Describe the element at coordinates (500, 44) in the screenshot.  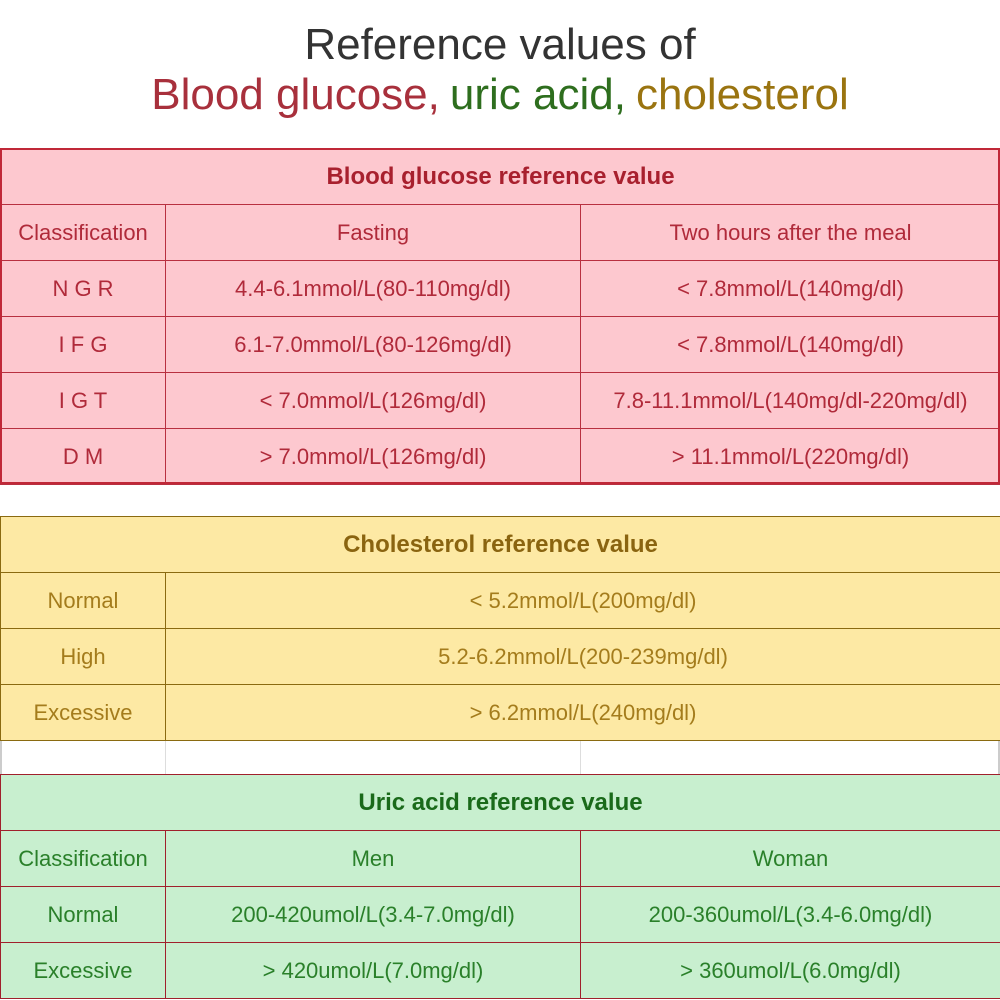
I see `title: Reference values of` at that location.